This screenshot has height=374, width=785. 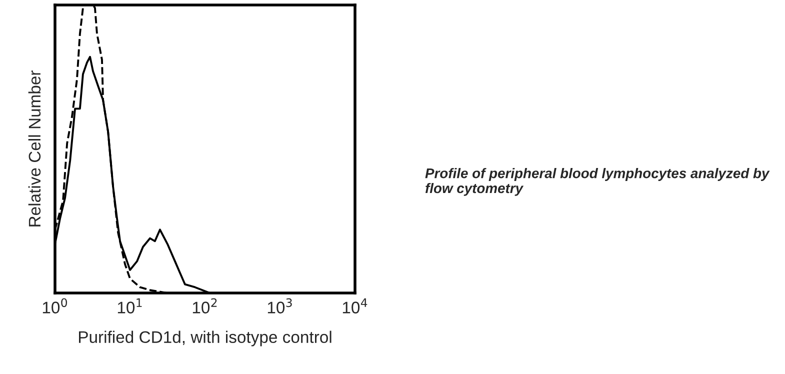 What do you see at coordinates (204, 306) in the screenshot?
I see `x-tick-label: 10$^{2}$` at bounding box center [204, 306].